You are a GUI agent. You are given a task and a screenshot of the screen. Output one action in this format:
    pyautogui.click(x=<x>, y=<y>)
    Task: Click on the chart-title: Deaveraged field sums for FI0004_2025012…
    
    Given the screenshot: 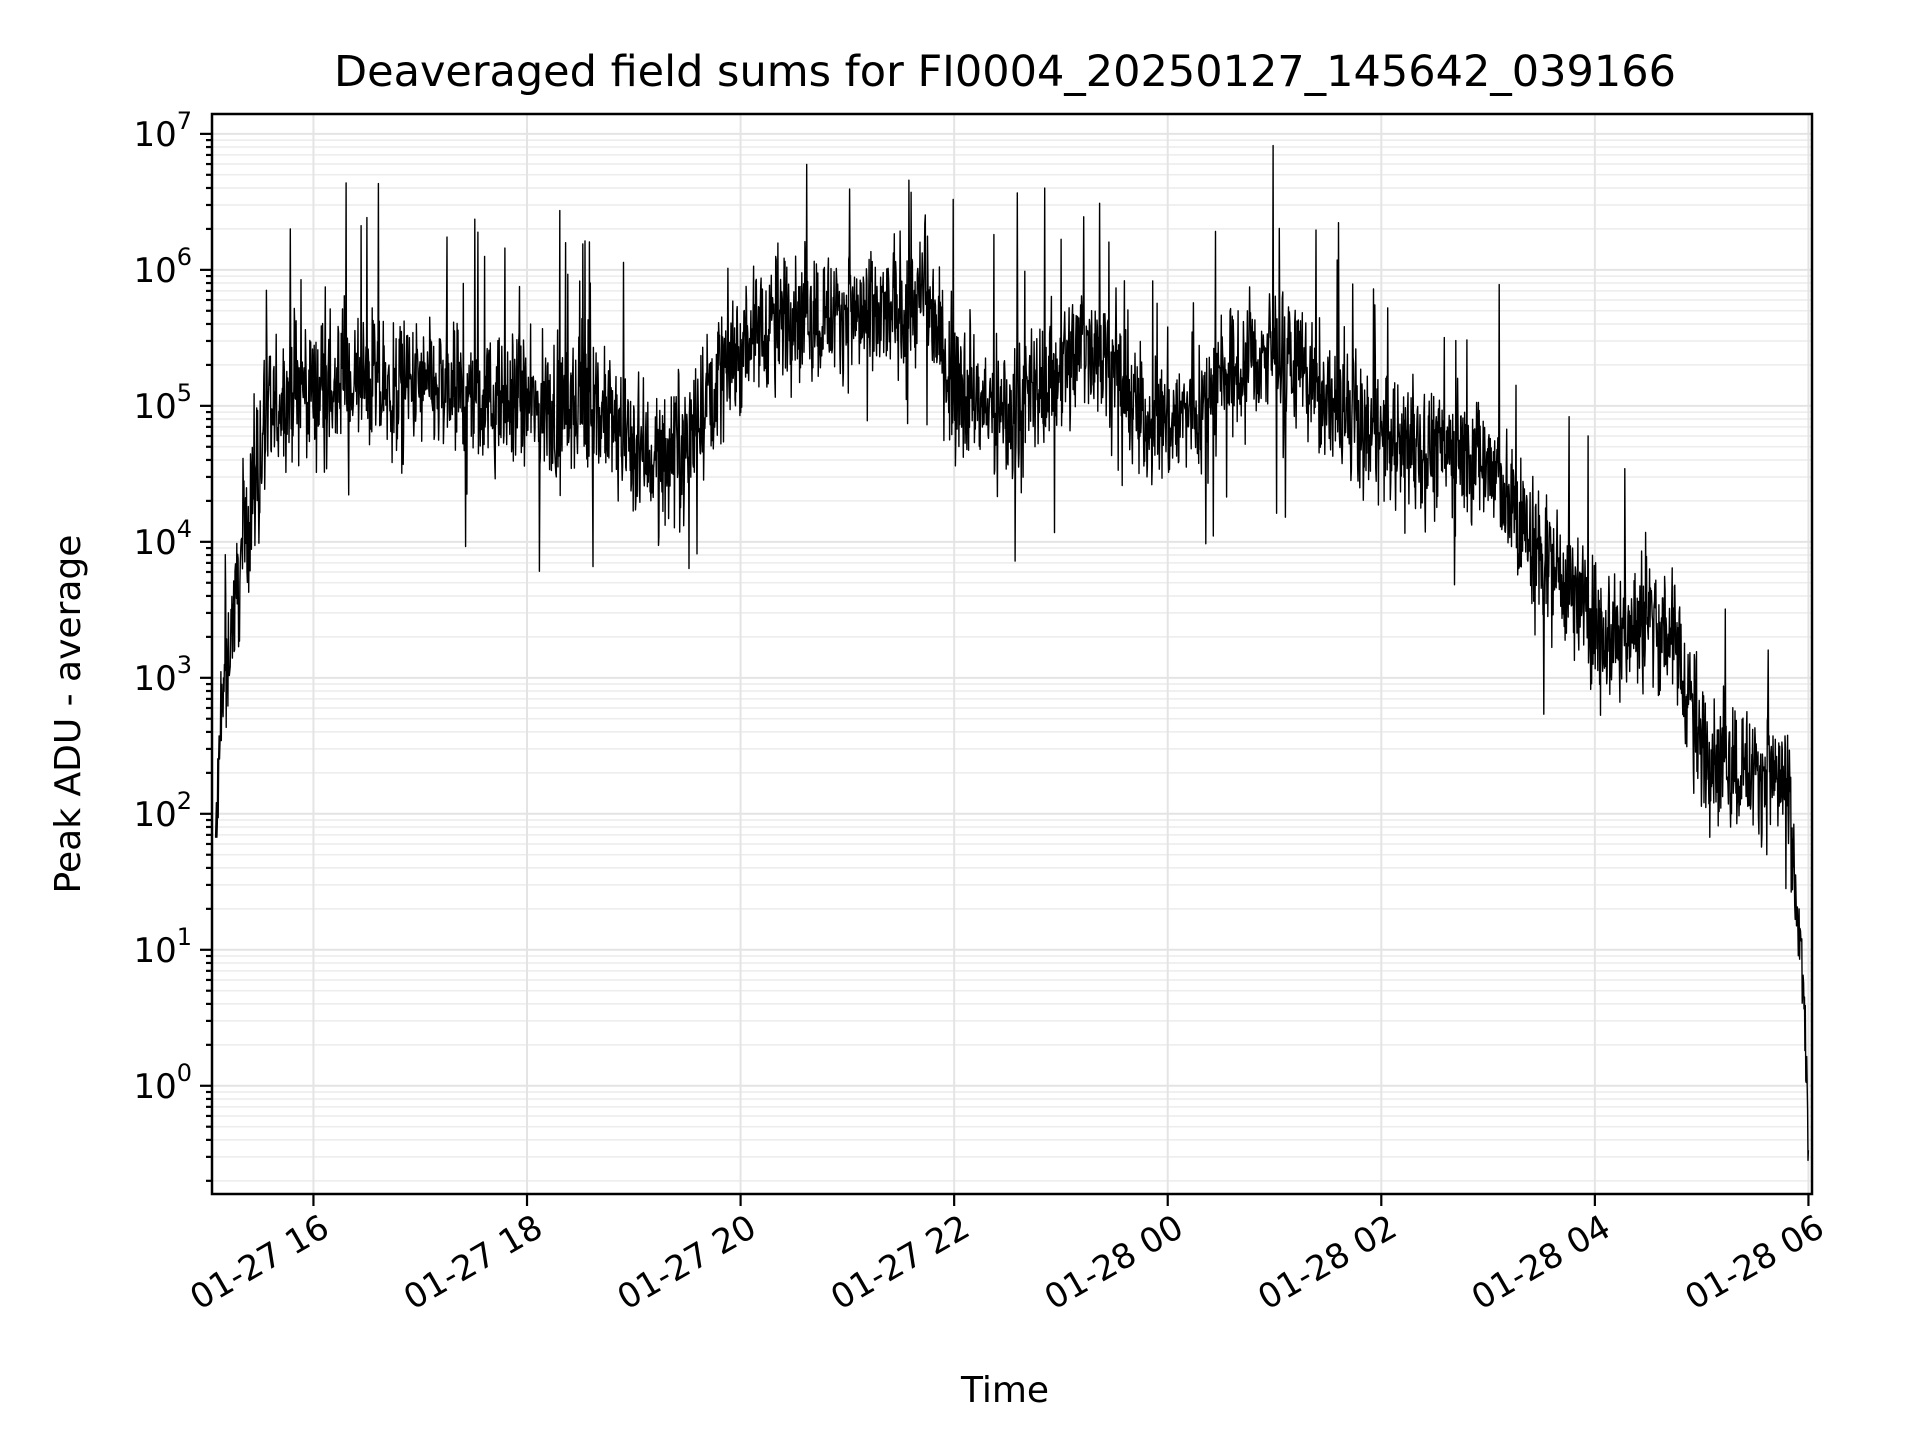 What is the action you would take?
    pyautogui.click(x=1005, y=72)
    